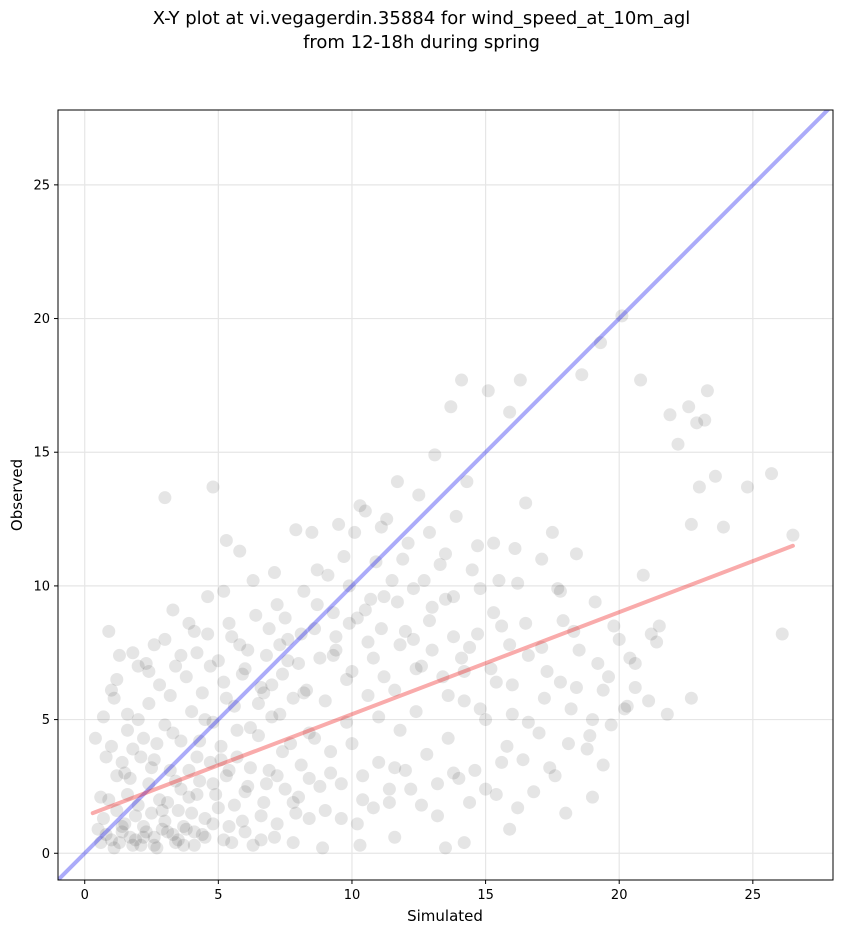  What do you see at coordinates (445, 916) in the screenshot?
I see `x-axis-label: Simulated` at bounding box center [445, 916].